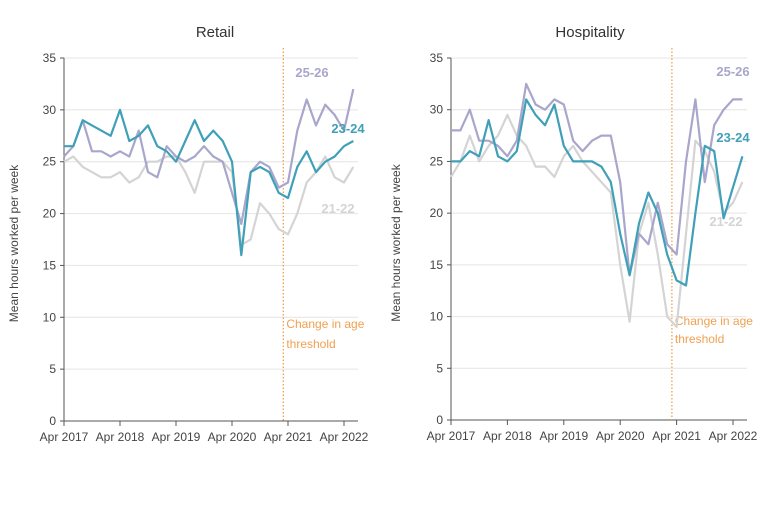 The height and width of the screenshot is (512, 768). I want to click on chart-title: Hospitality, so click(590, 32).